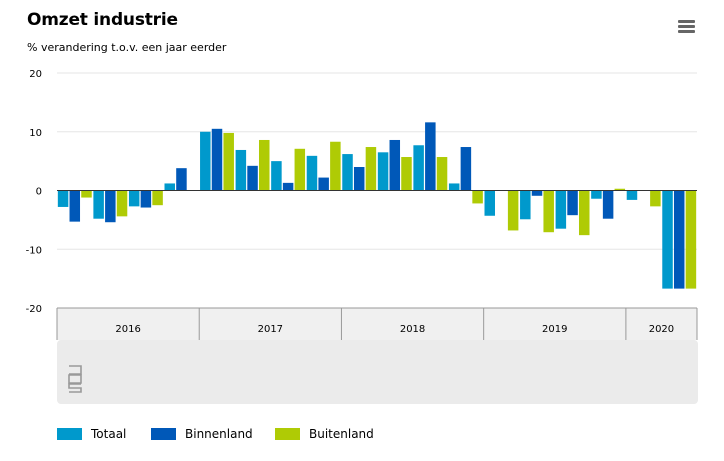 The width and height of the screenshot is (724, 461). Describe the element at coordinates (69, 434) in the screenshot. I see `legend-swatch-totaal` at that location.